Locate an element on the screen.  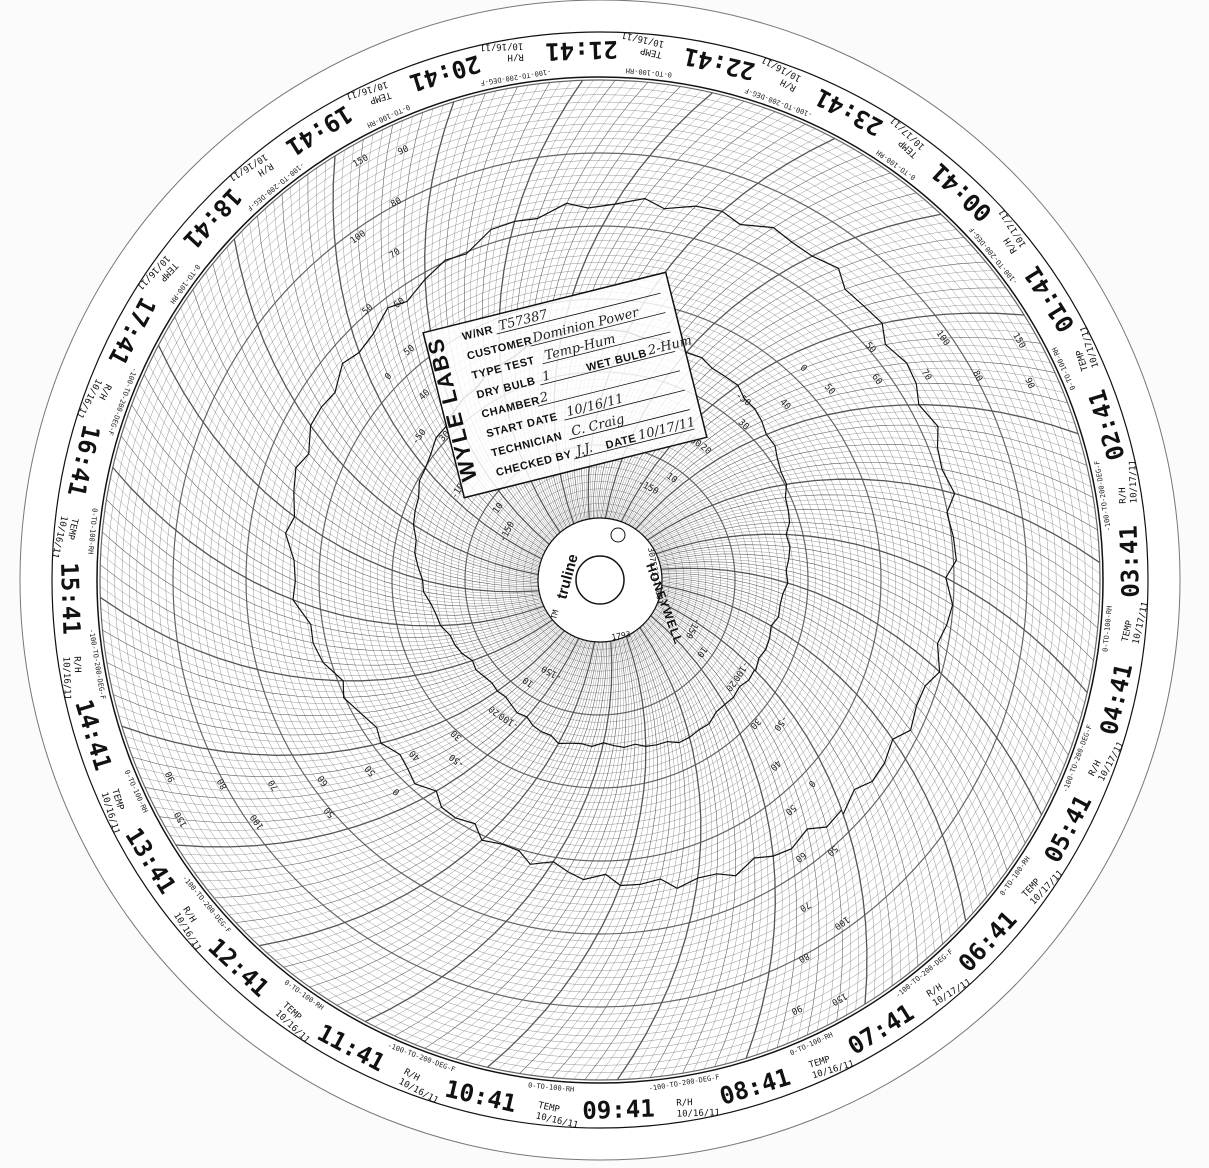
hub-model: 1793 is located at coordinates (621, 636).